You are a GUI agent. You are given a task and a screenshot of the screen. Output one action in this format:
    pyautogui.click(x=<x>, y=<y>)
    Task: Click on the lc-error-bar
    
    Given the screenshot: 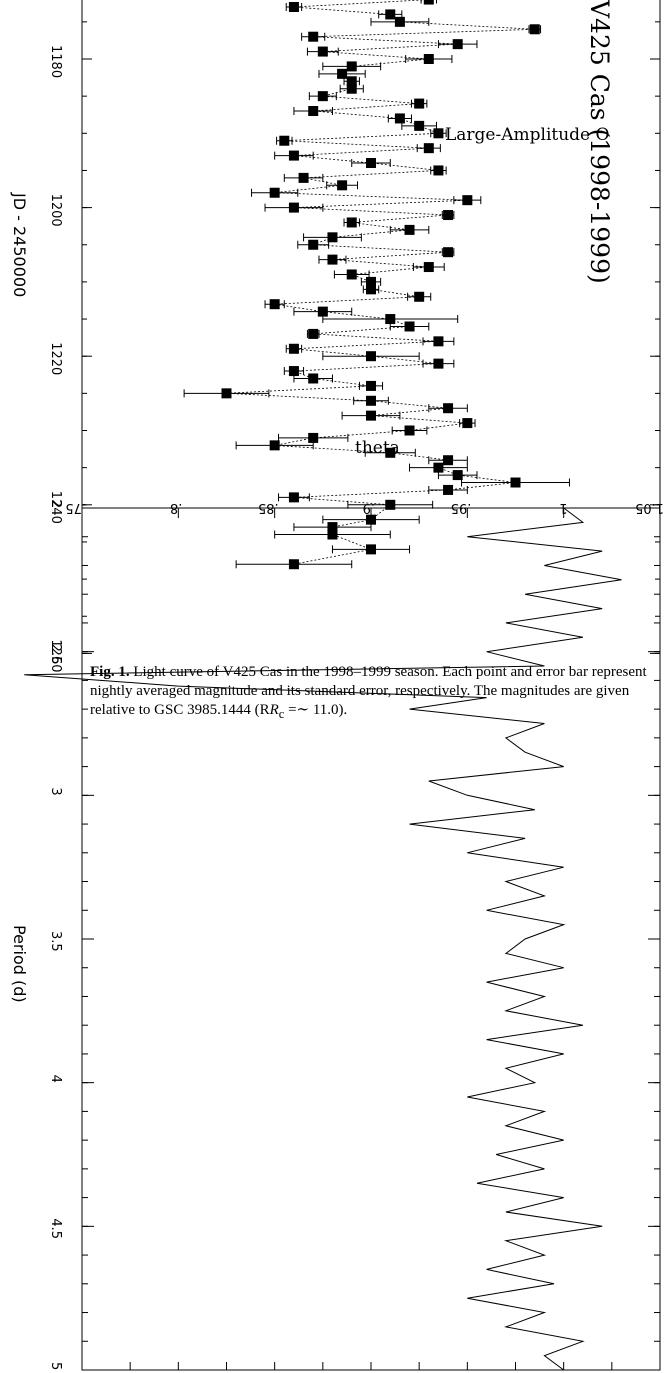 What is the action you would take?
    pyautogui.click(x=429, y=2)
    